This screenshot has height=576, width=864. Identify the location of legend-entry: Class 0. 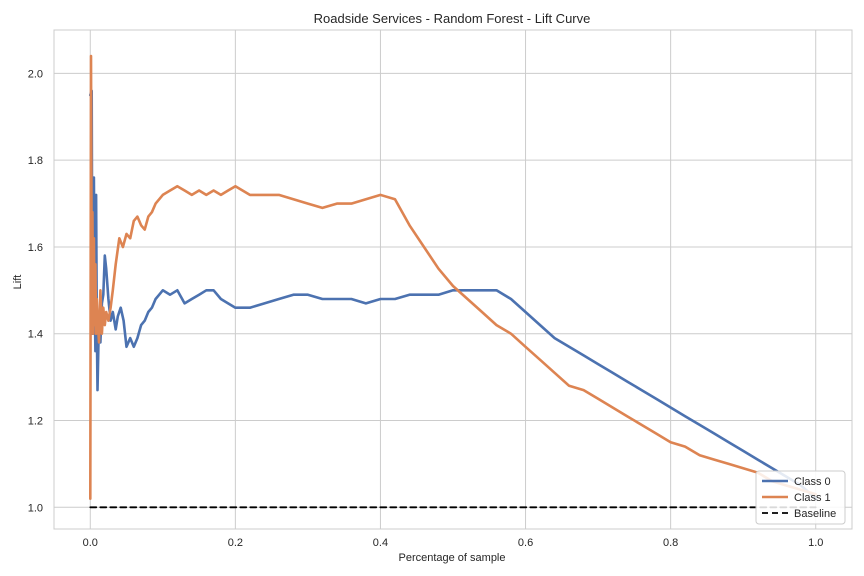
(812, 482).